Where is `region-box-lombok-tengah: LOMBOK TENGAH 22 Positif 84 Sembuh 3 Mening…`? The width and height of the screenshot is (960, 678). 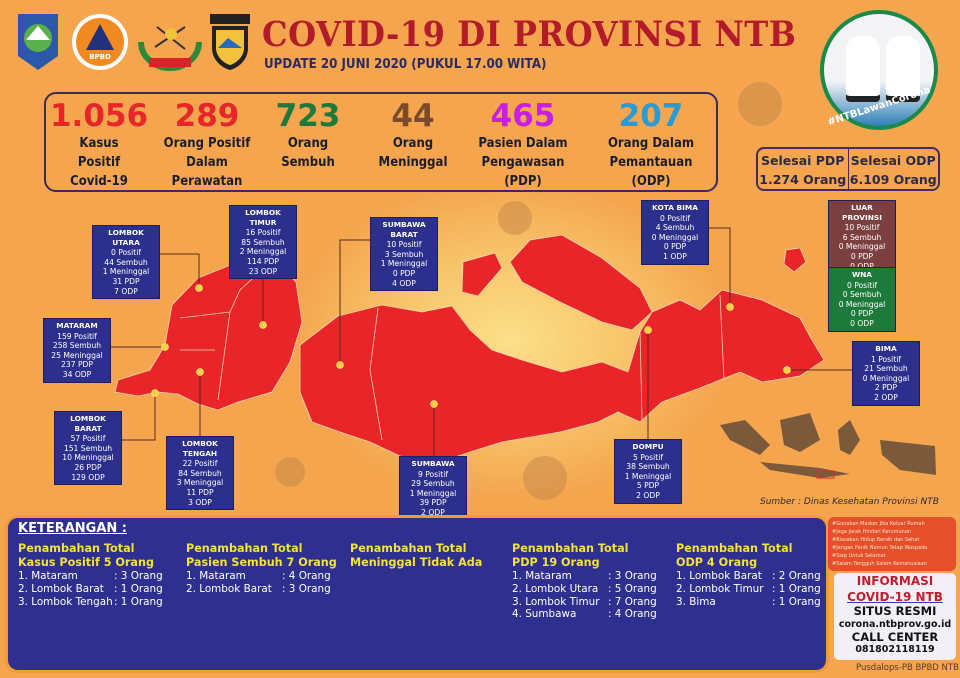 region-box-lombok-tengah: LOMBOK TENGAH 22 Positif 84 Sembuh 3 Mening… is located at coordinates (200, 473).